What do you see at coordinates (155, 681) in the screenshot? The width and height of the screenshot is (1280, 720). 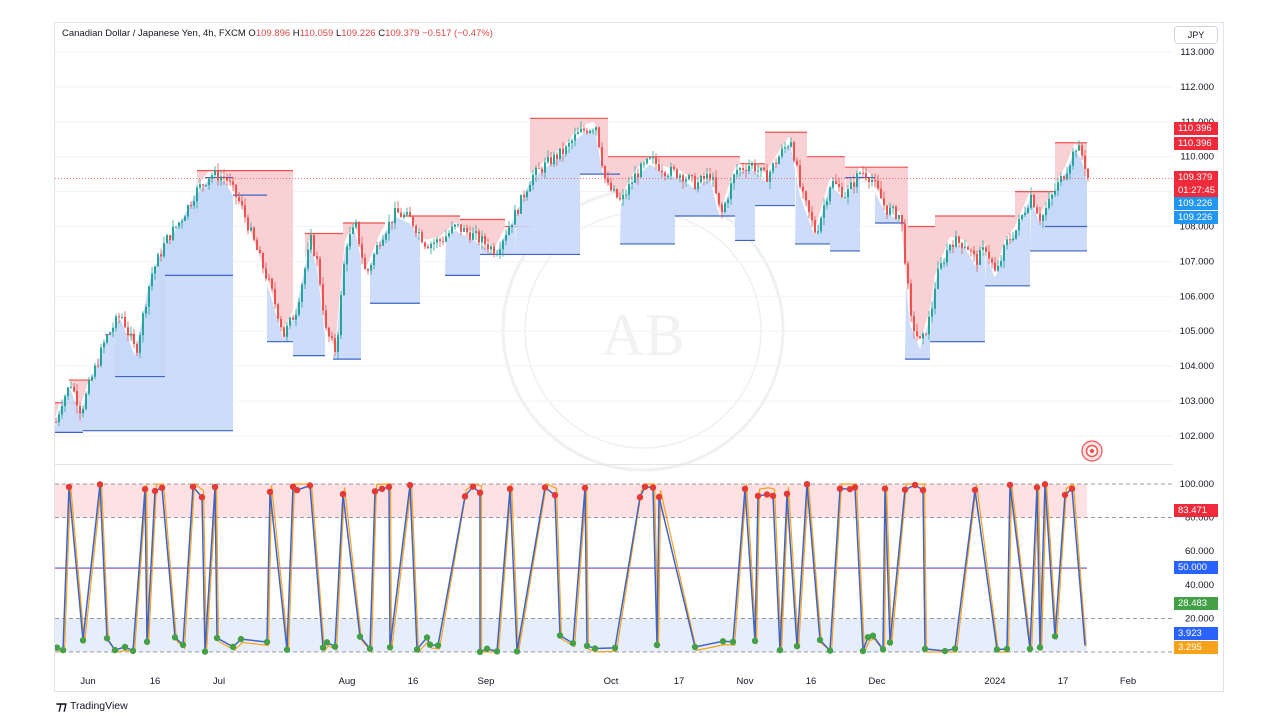 I see `time-tick: 16` at bounding box center [155, 681].